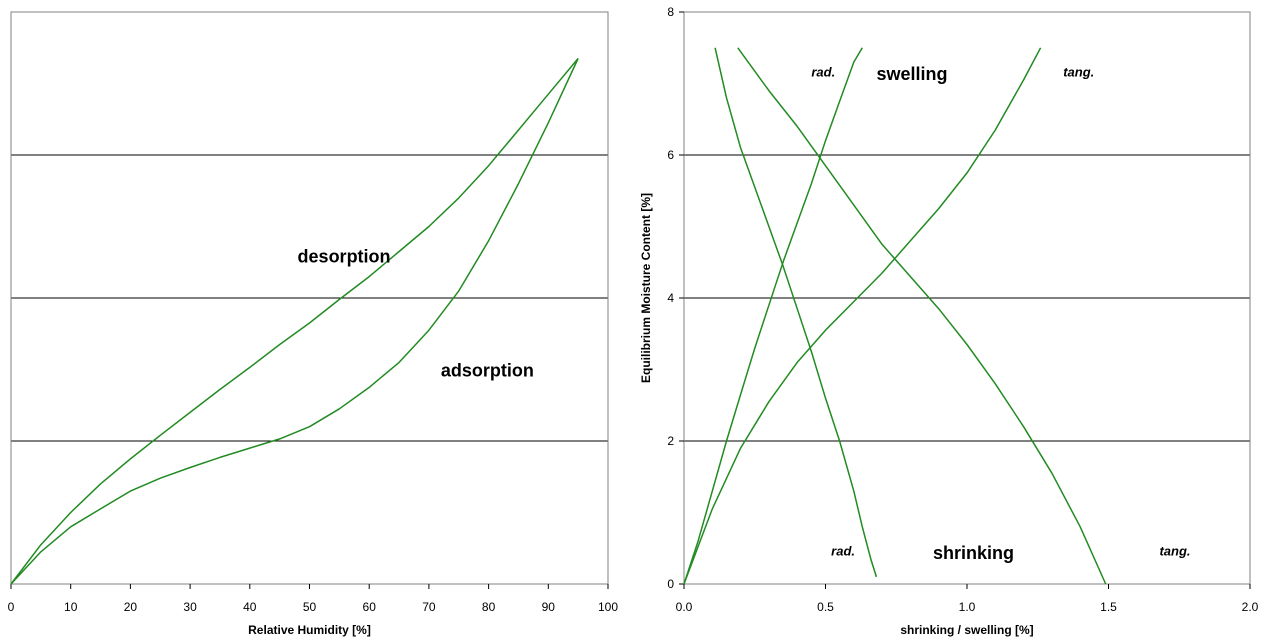 Image resolution: width=1277 pixels, height=643 pixels. I want to click on annotation-adsorption-label: adsorption, so click(487, 371).